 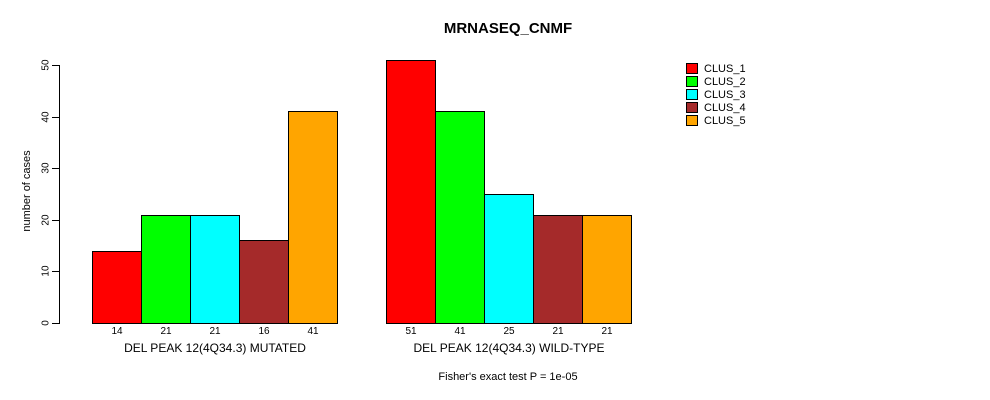 I want to click on fisher-test-annotation: Fisher's exact test P = 1e-05, so click(x=508, y=377).